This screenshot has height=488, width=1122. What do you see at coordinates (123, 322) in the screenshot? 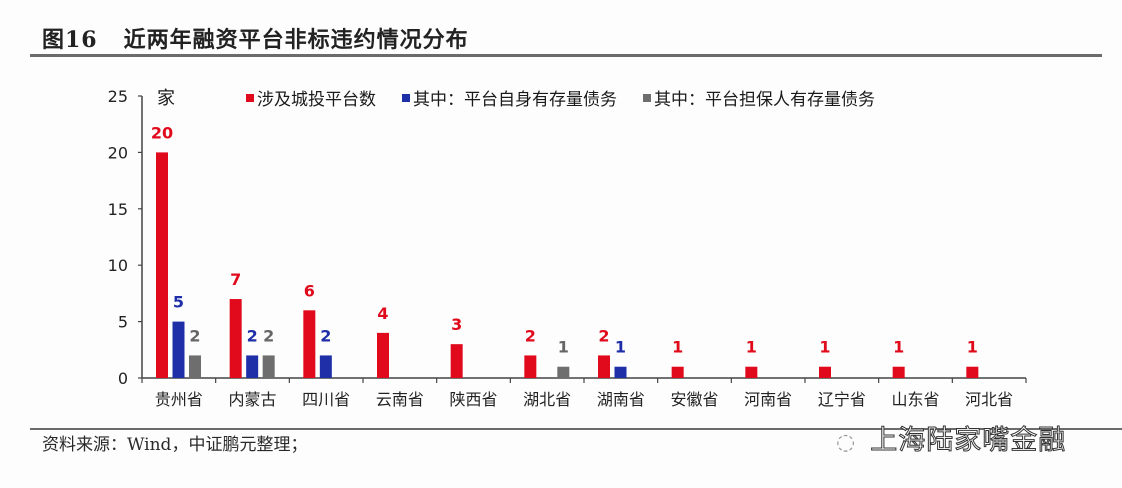
I see `y-tick-label: 5` at bounding box center [123, 322].